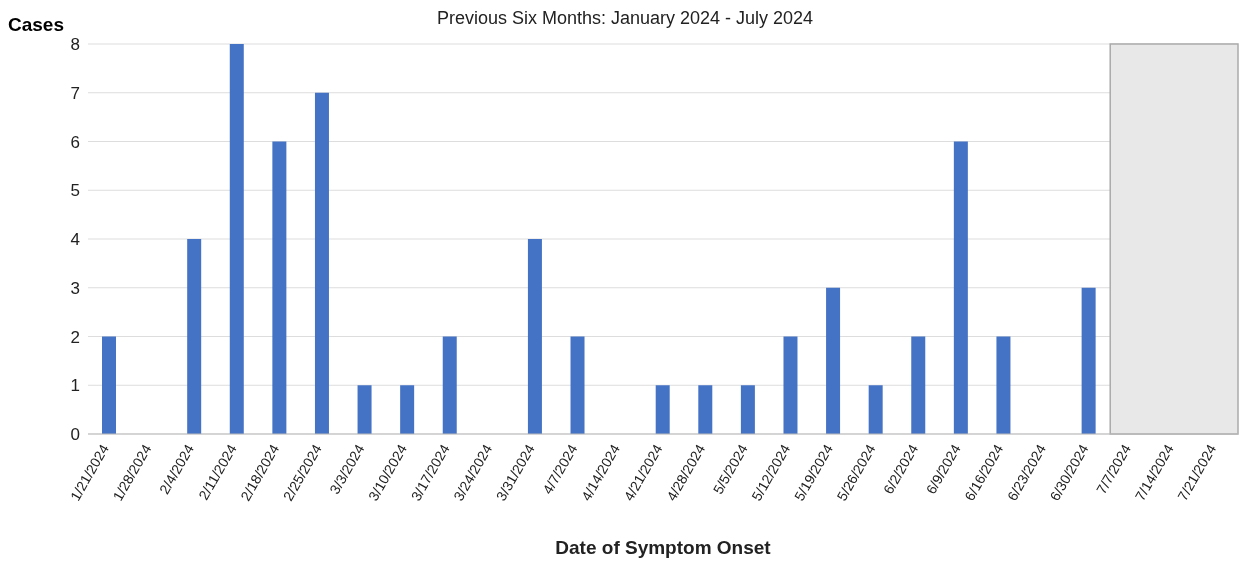 The width and height of the screenshot is (1250, 576). I want to click on y-tick-label: 6, so click(75, 142).